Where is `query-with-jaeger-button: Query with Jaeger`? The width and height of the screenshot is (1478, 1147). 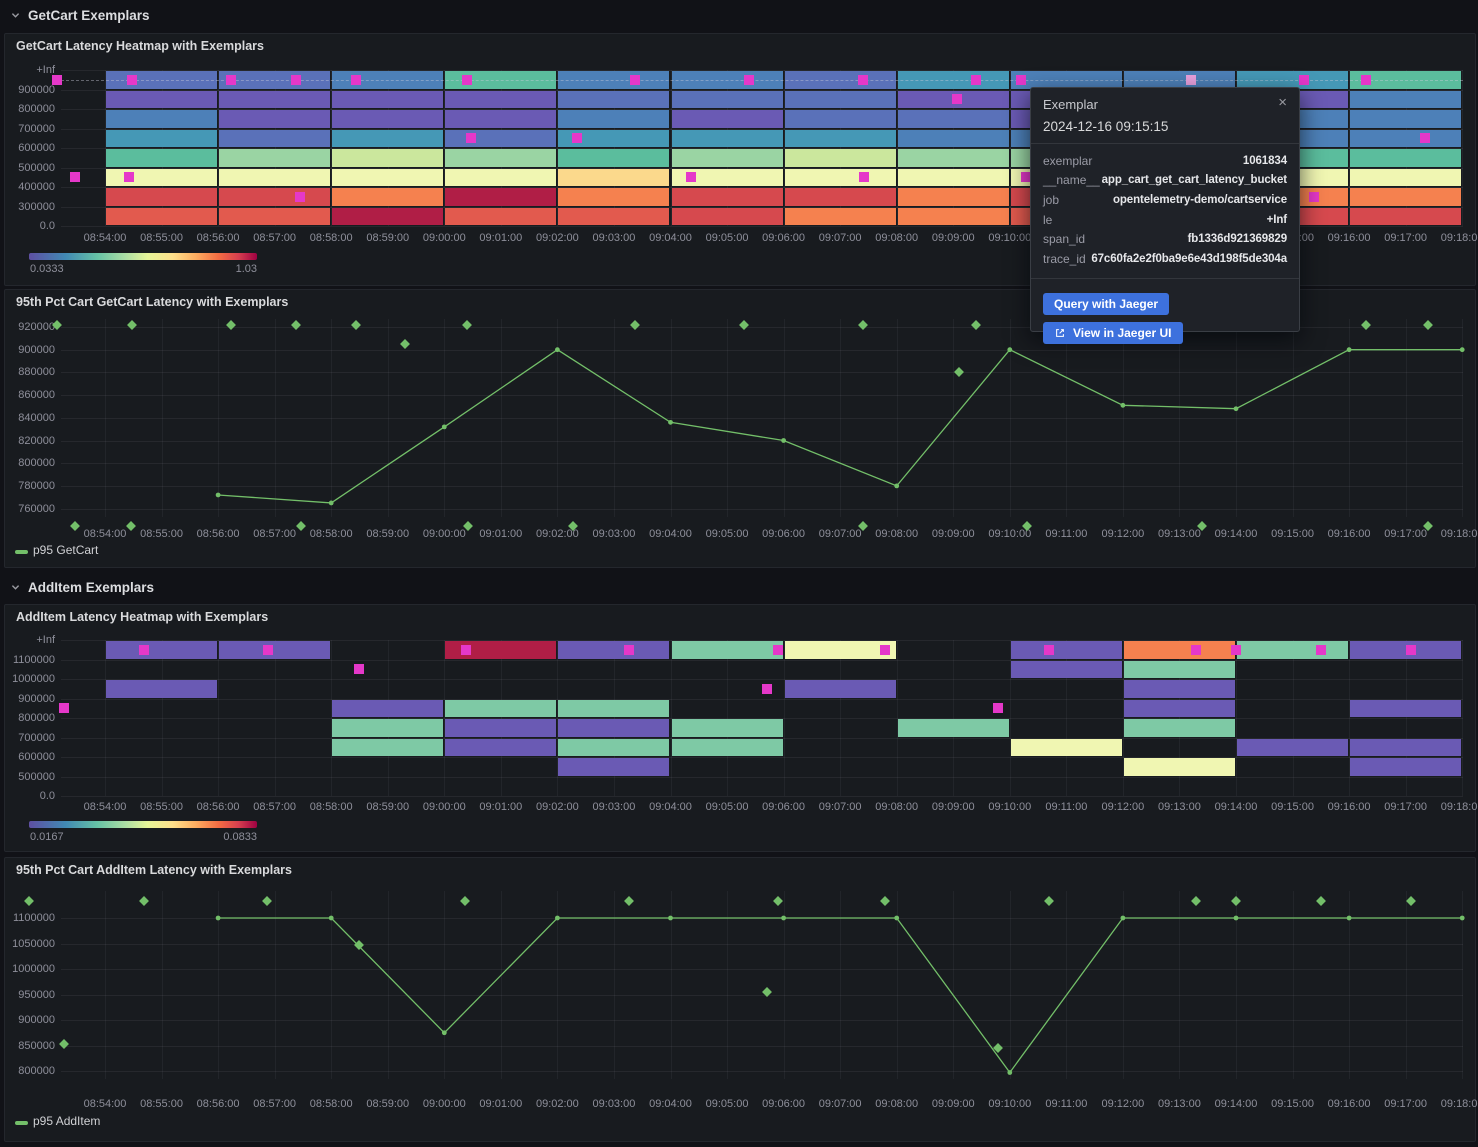 query-with-jaeger-button: Query with Jaeger is located at coordinates (1106, 303).